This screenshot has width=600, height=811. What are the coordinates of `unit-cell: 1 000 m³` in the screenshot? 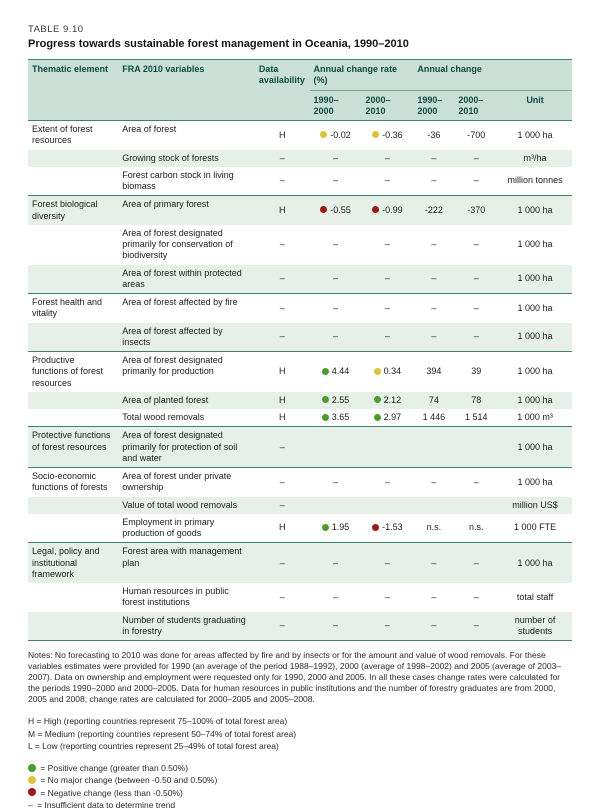 It's located at (535, 417).